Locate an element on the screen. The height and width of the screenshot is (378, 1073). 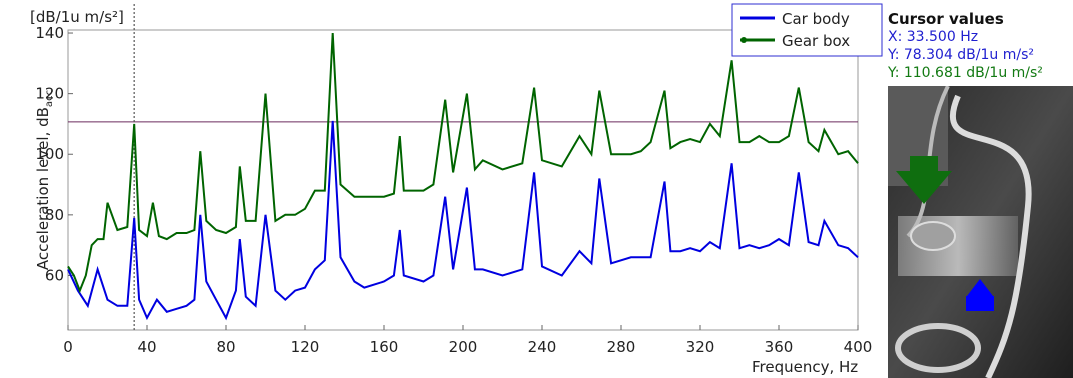
x-tick-label: 400 is located at coordinates (858, 347).